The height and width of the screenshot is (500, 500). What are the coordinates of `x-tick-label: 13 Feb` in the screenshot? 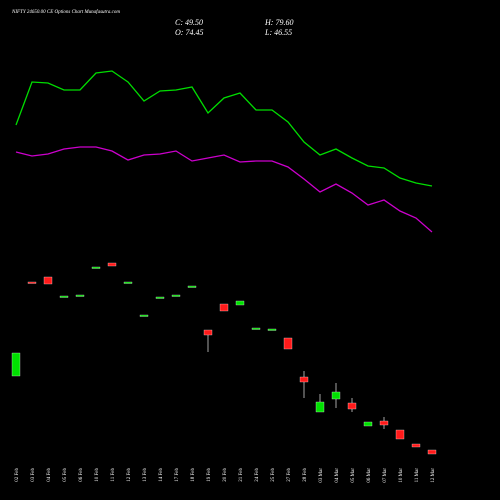 It's located at (145, 475).